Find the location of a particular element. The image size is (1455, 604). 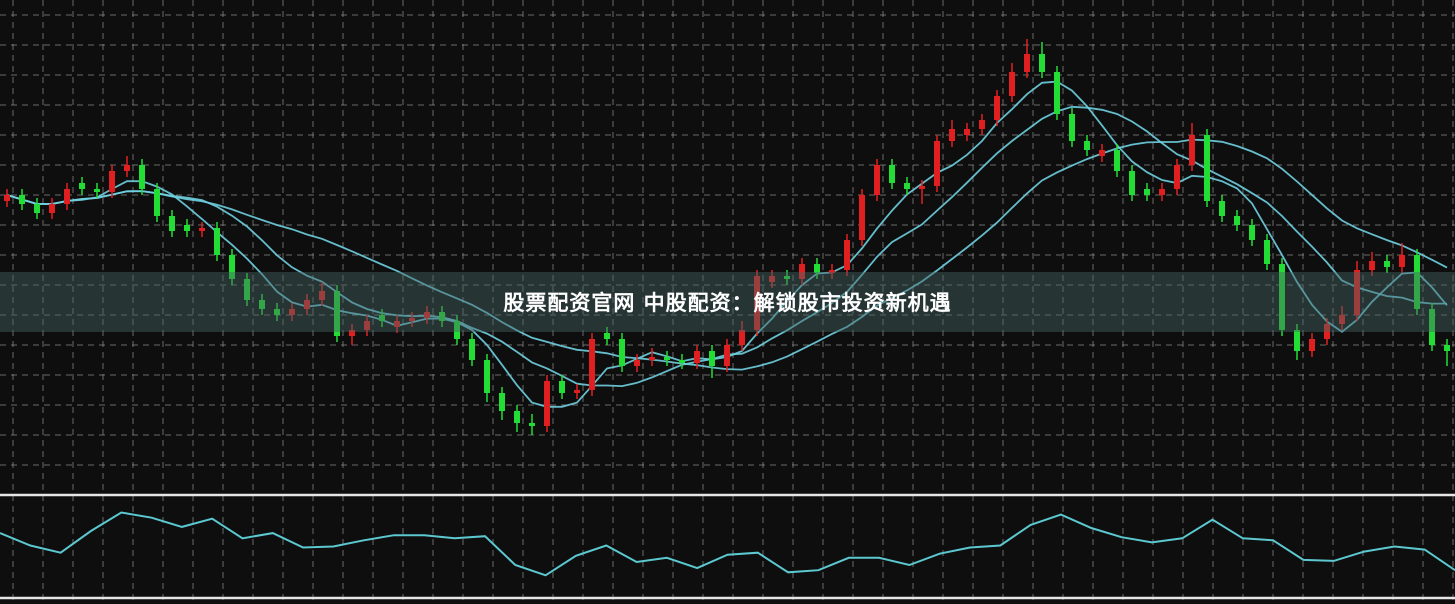

title-banner: 股票配资官网 中股配资：解锁股市投资新机遇 is located at coordinates (727, 302).